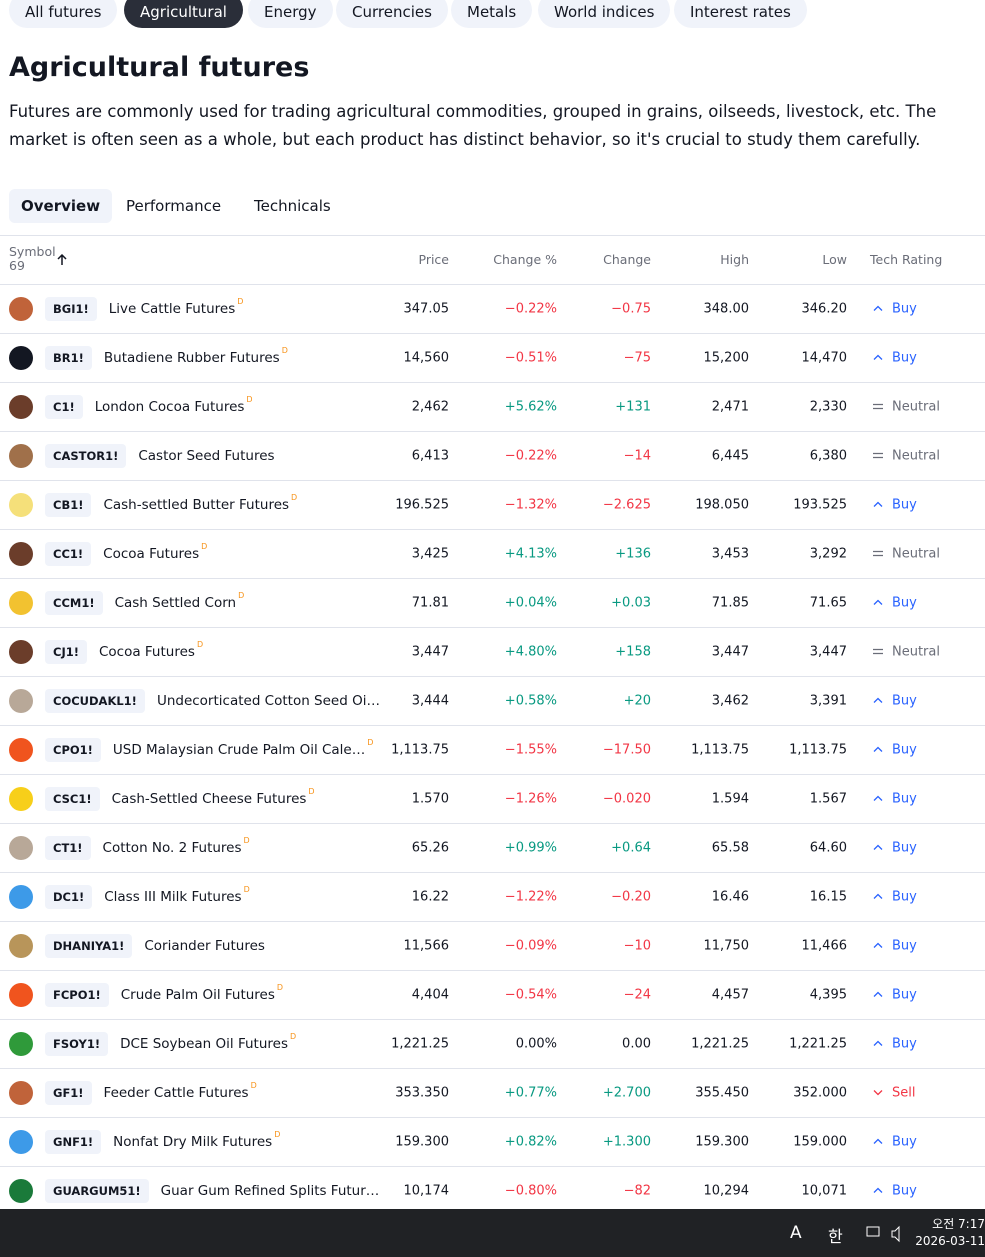  What do you see at coordinates (525, 259) in the screenshot?
I see `column-header: Change %` at bounding box center [525, 259].